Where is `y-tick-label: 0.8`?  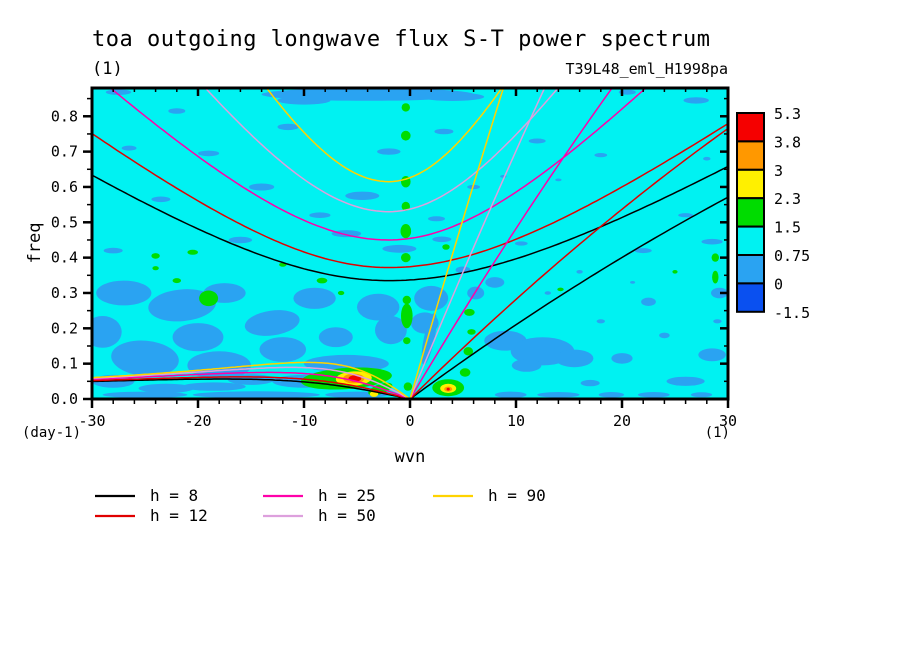
y-tick-label: 0.8 is located at coordinates (64, 116).